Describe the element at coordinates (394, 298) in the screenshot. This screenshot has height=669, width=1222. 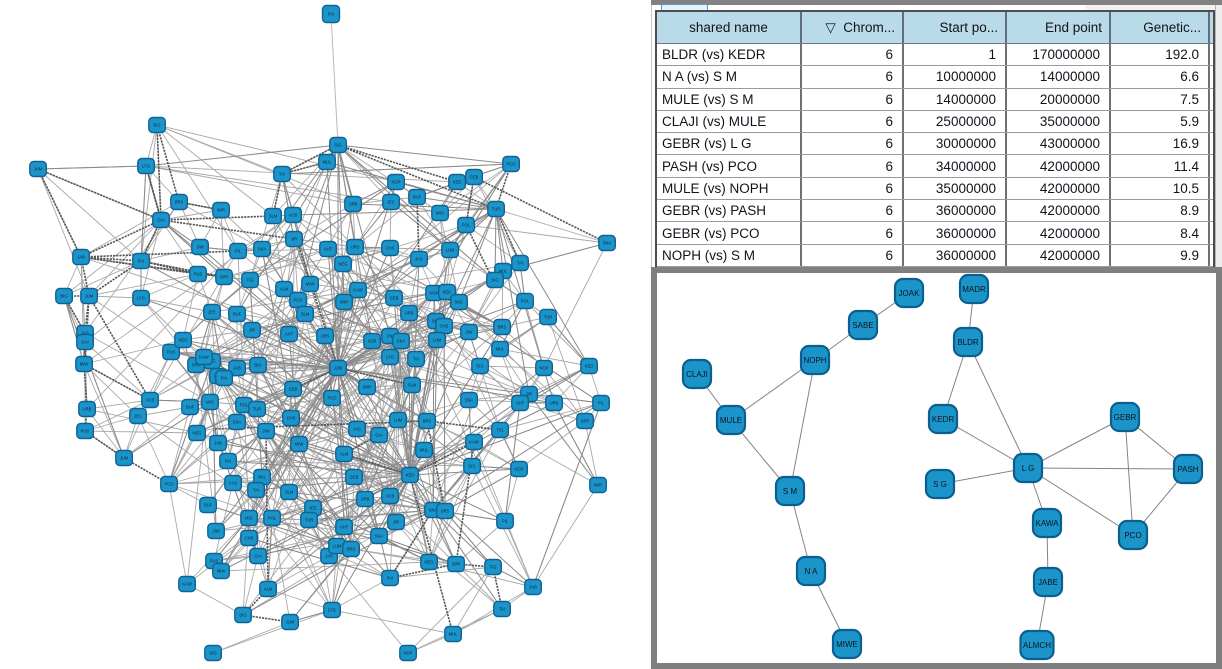
I see `svg-text: GEB` at that location.